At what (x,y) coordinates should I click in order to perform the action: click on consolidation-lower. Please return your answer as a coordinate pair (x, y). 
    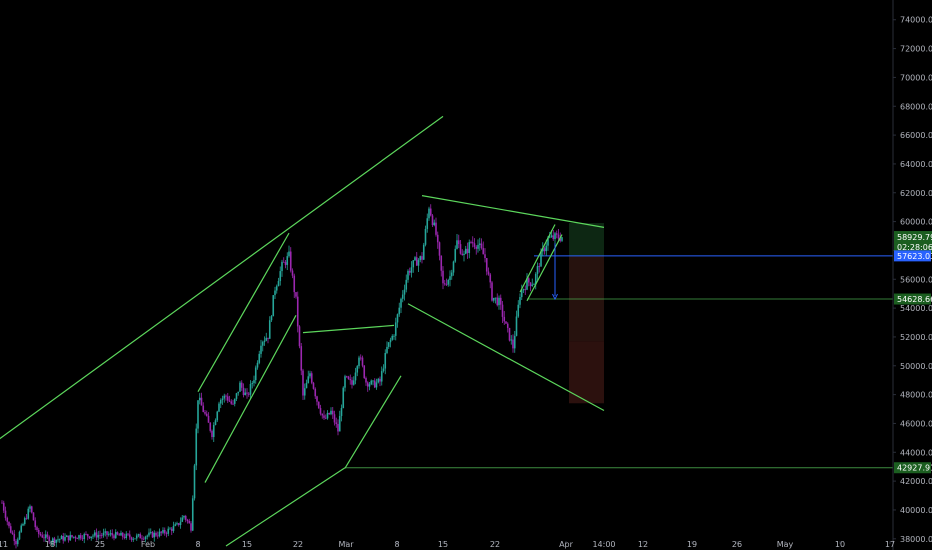
    Looking at the image, I should click on (373, 422).